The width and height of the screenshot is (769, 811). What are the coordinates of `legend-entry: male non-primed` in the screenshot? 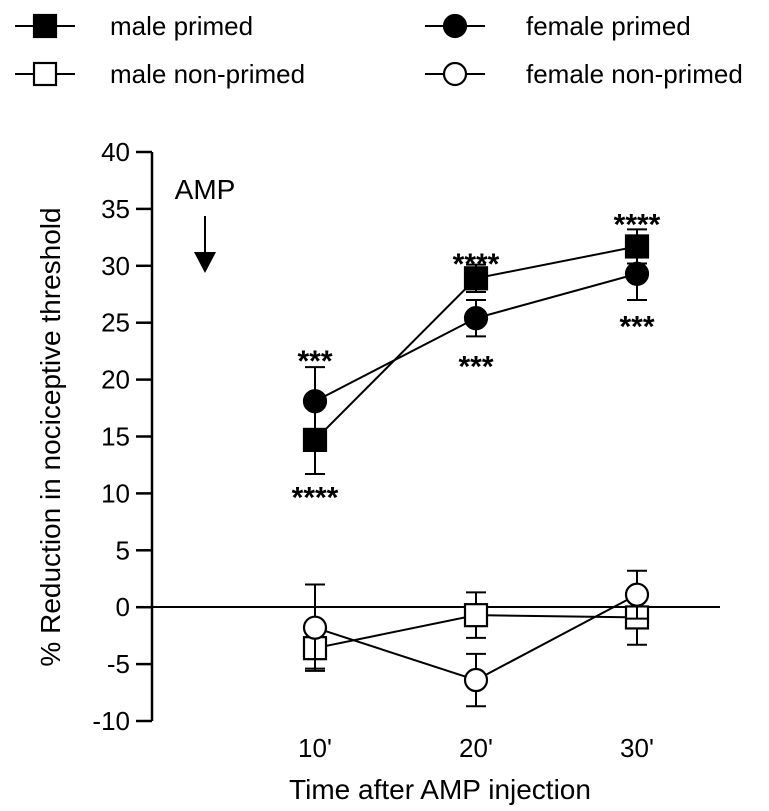 It's located at (160, 74).